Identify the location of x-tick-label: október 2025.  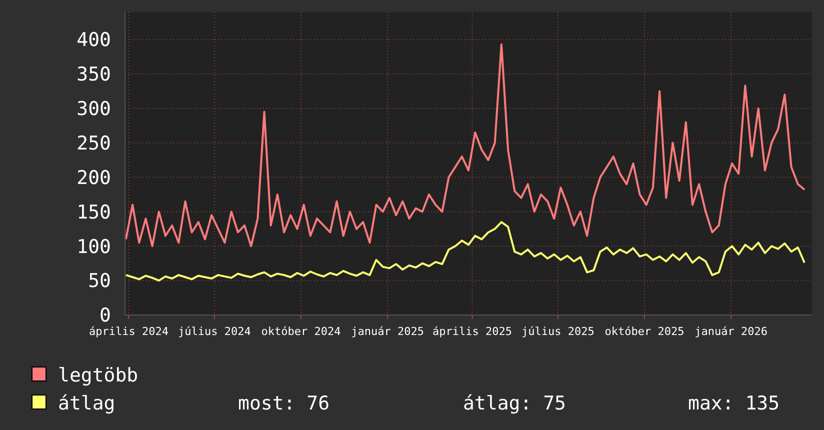
(644, 331).